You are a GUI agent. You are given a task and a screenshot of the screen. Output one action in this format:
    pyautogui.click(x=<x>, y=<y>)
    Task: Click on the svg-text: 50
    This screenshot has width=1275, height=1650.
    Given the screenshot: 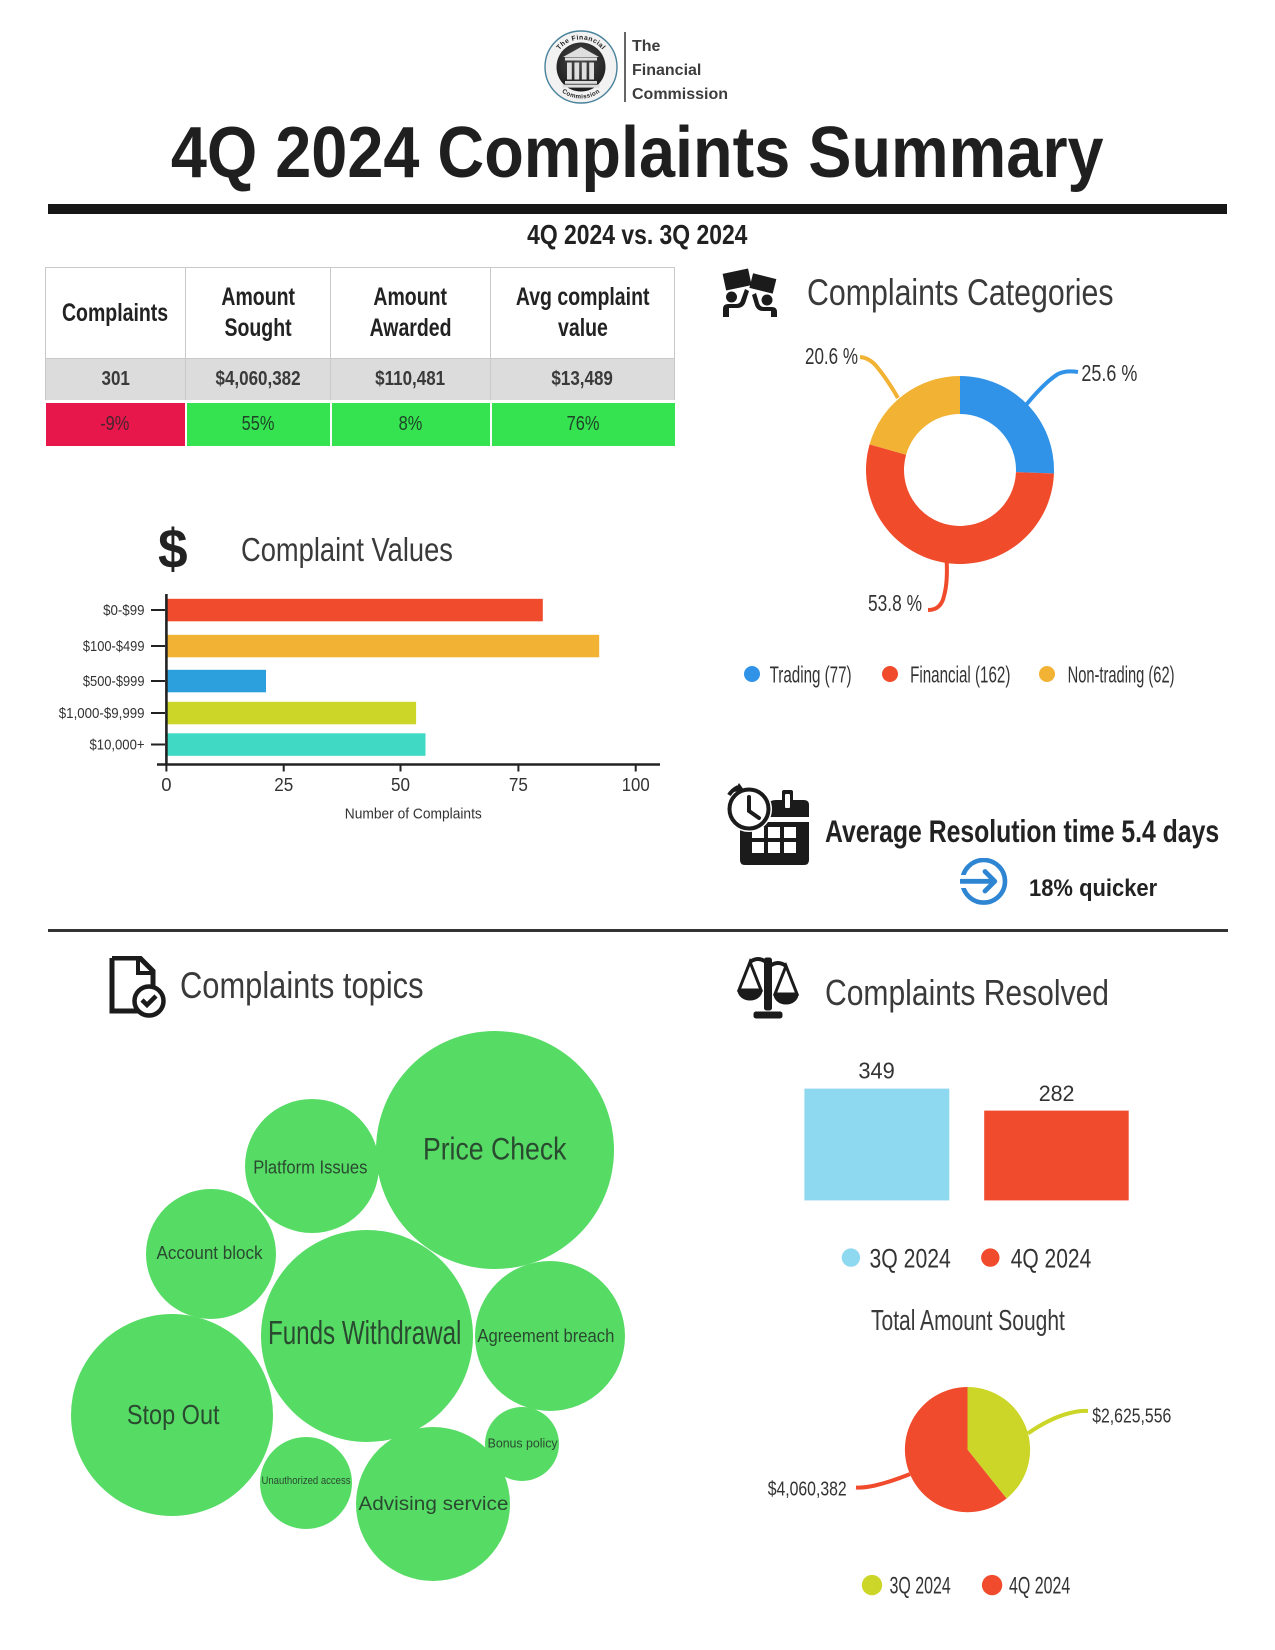 What is the action you would take?
    pyautogui.click(x=400, y=784)
    